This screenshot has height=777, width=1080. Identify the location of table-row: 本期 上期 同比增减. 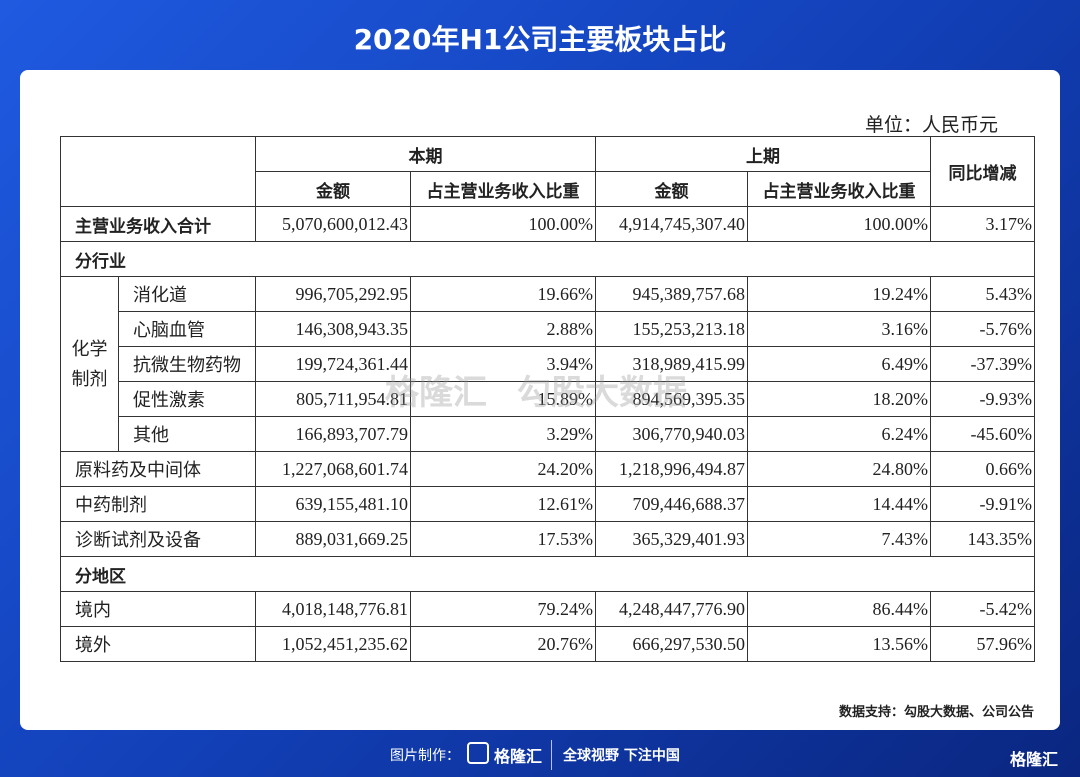
(547, 171).